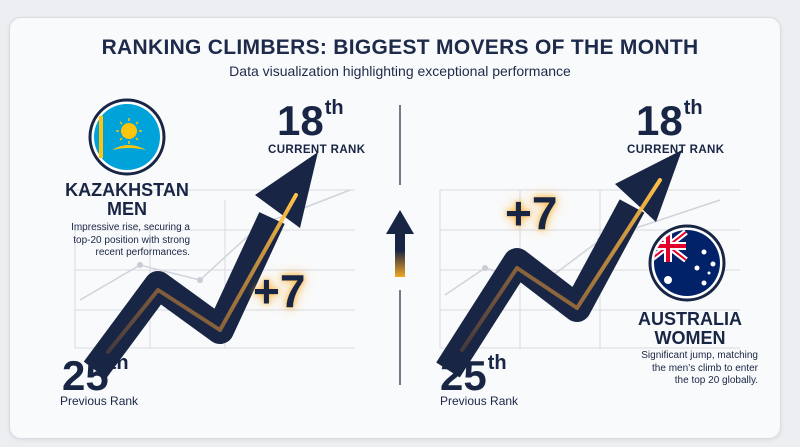 The image size is (800, 447). Describe the element at coordinates (131, 240) in the screenshot. I see `description-line: top-20 position with strong` at that location.